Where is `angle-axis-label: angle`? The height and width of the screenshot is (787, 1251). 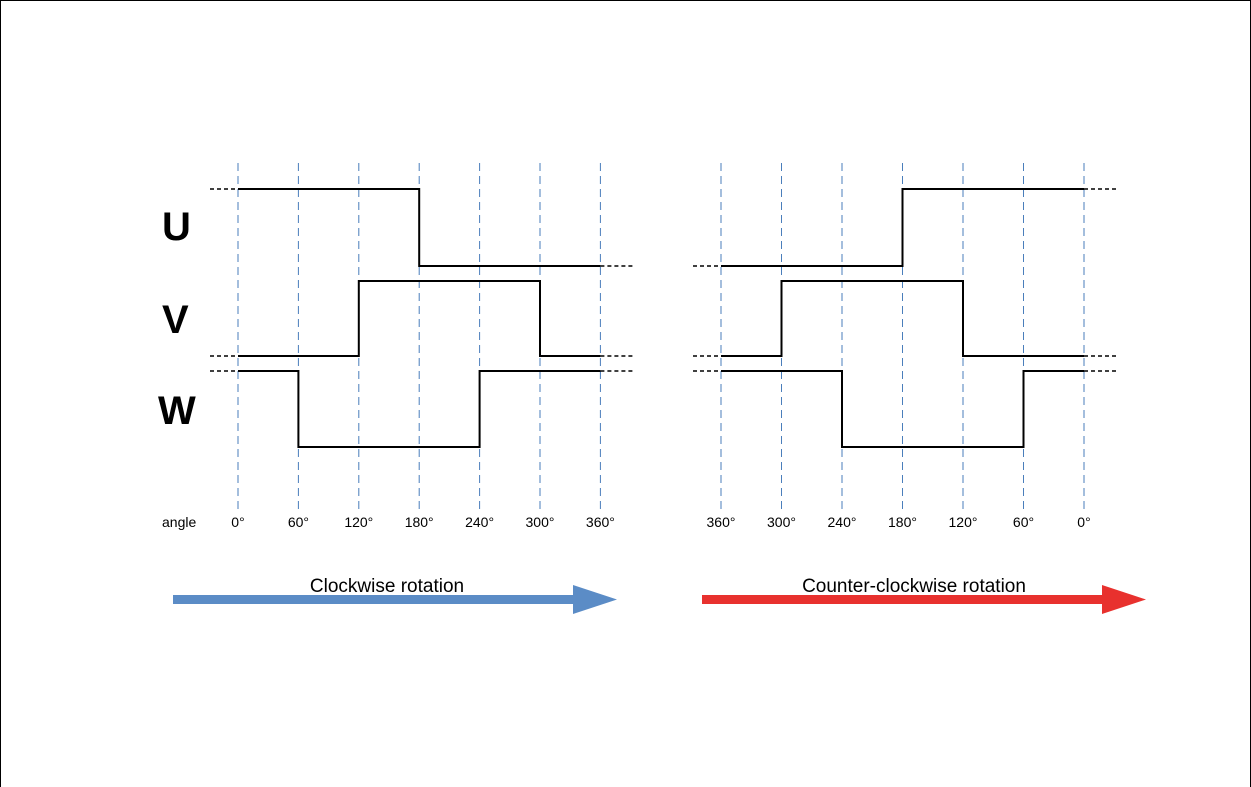 angle-axis-label: angle is located at coordinates (179, 522).